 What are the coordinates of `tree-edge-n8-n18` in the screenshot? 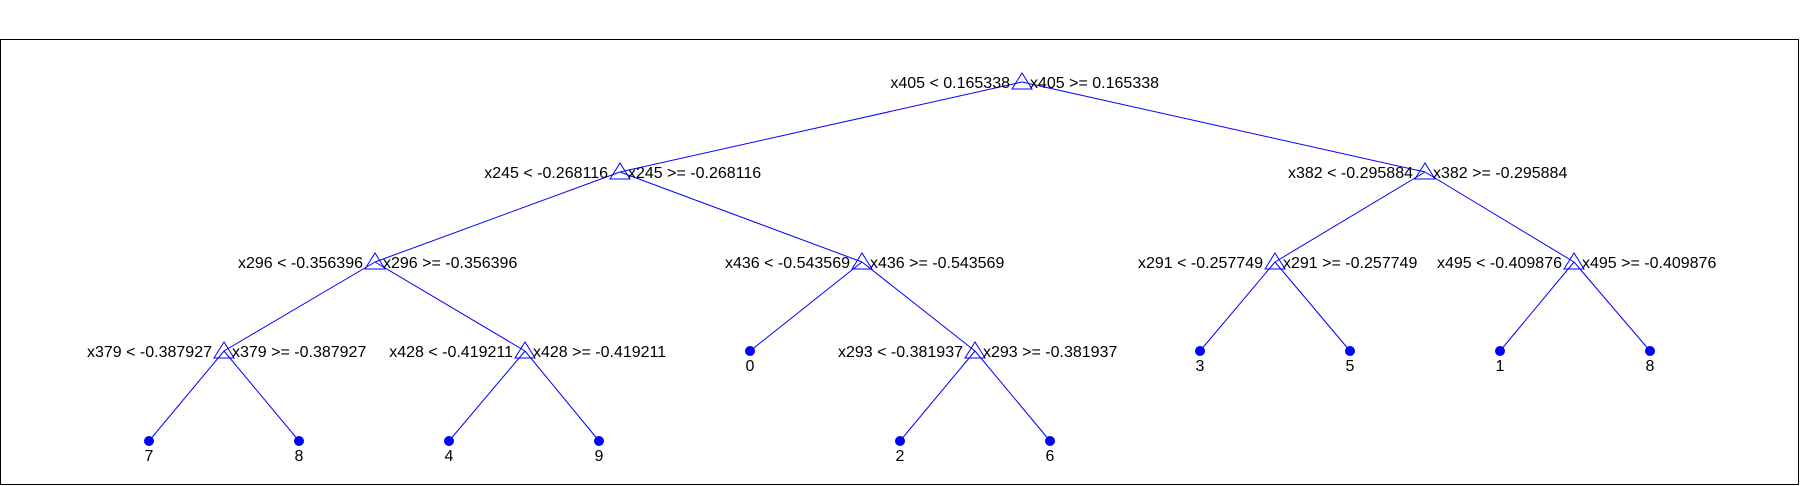 It's located at (562, 396).